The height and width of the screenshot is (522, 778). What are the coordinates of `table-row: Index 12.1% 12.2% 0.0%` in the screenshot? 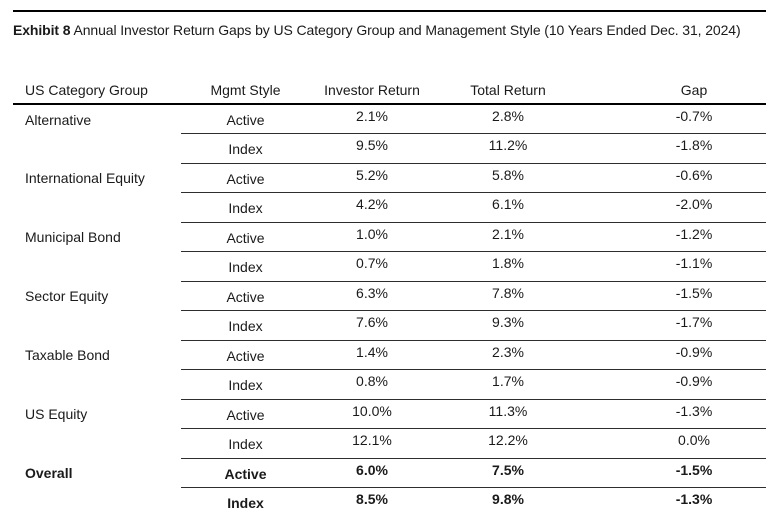 It's located at (389, 443).